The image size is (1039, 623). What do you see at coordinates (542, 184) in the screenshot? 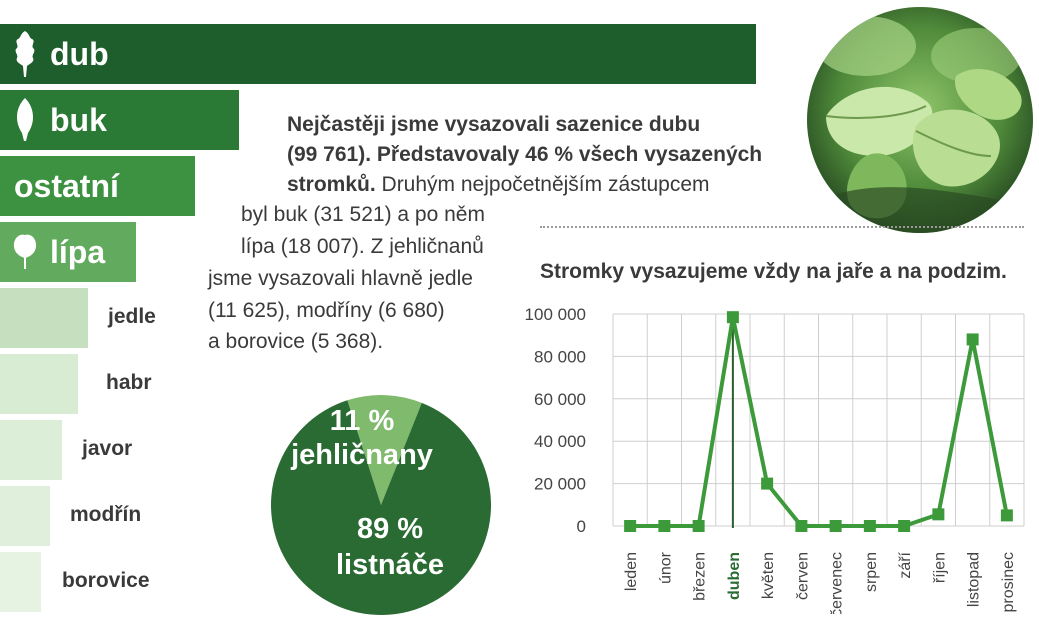
I see `summary-text-3: Druhým nejpočetnějším zástupcem` at bounding box center [542, 184].